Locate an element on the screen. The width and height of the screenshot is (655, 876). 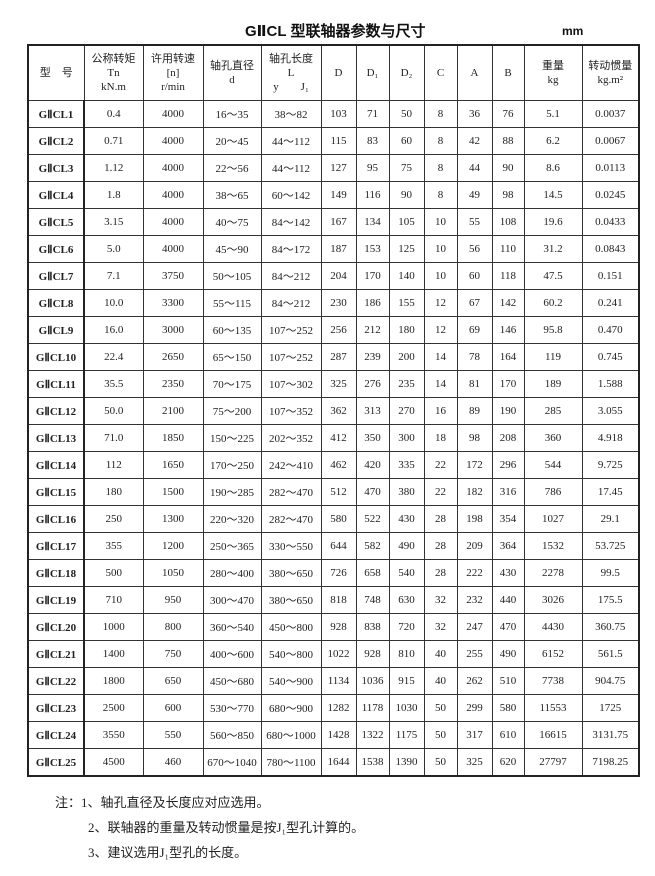
table-cell: 70～175 is located at coordinates (232, 384).